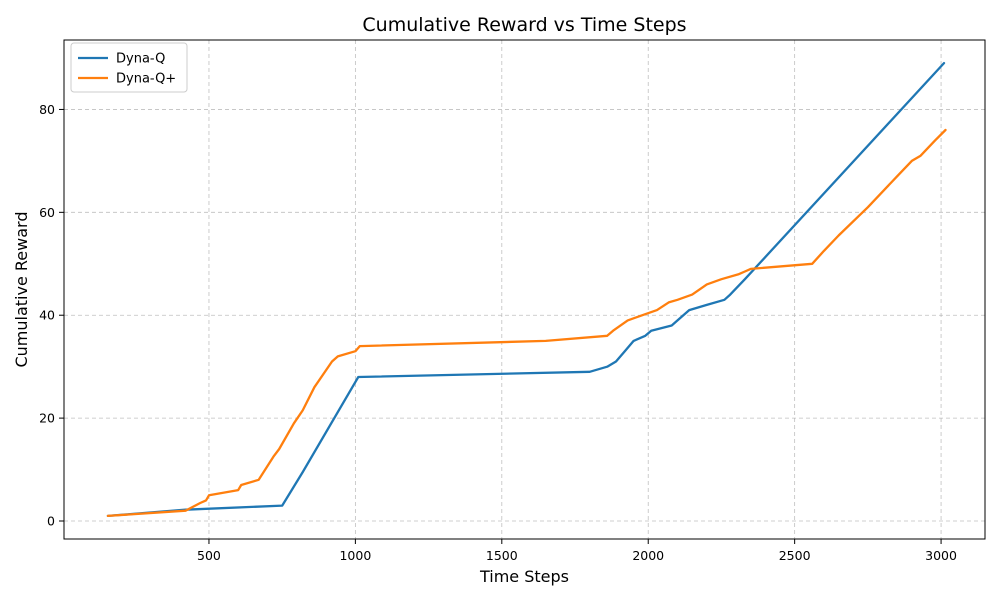 The width and height of the screenshot is (1000, 600). Describe the element at coordinates (209, 555) in the screenshot. I see `x-tick-label: 500` at that location.